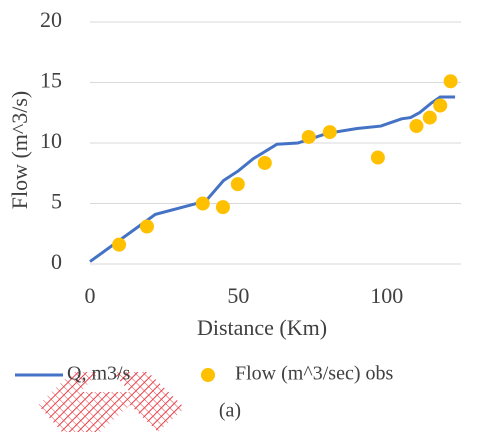 The image size is (499, 435). I want to click on x-tick-label: 100, so click(386, 295).